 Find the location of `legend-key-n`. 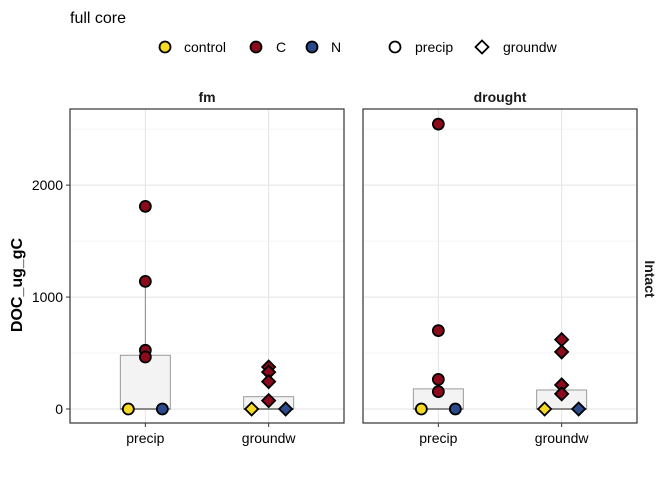

legend-key-n is located at coordinates (312, 47).